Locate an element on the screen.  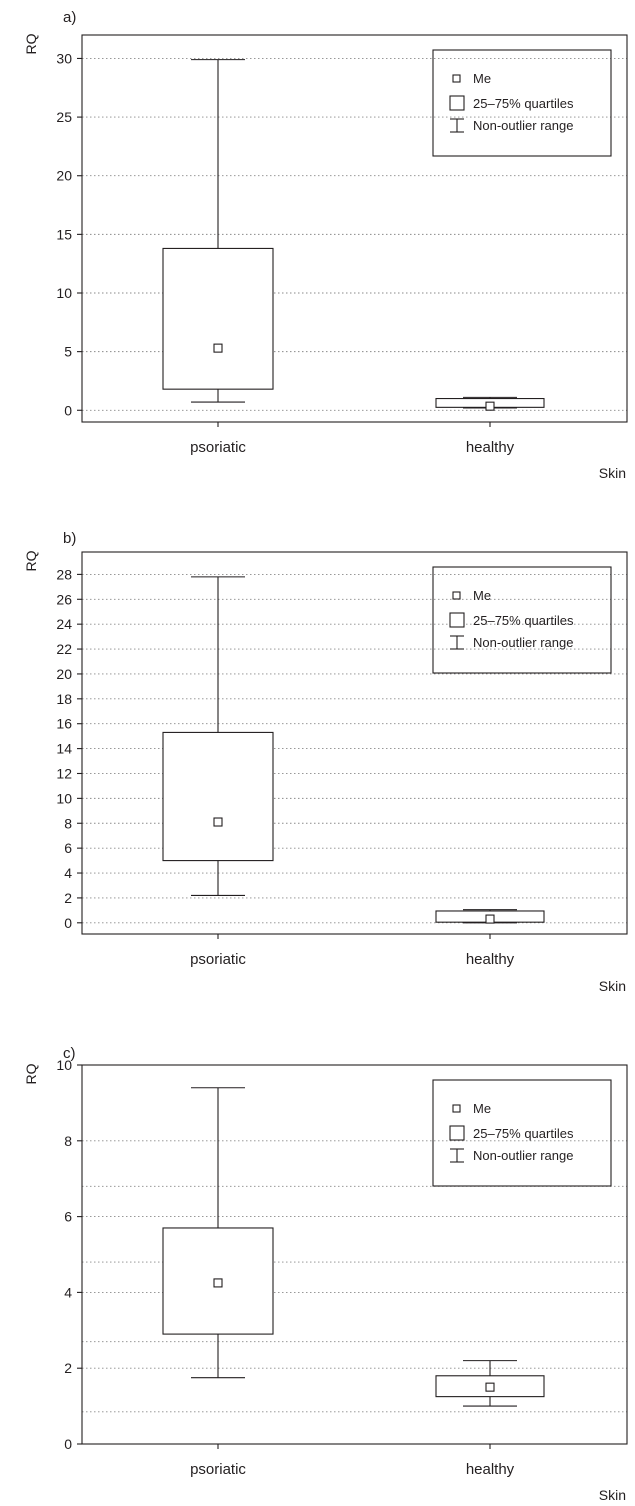
y-tick-label: 12 is located at coordinates (64, 773).